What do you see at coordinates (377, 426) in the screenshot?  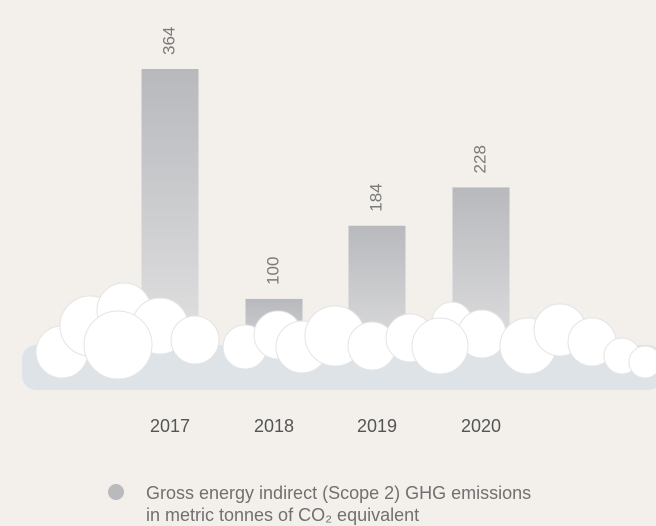 I see `x-tick-label: 2019` at bounding box center [377, 426].